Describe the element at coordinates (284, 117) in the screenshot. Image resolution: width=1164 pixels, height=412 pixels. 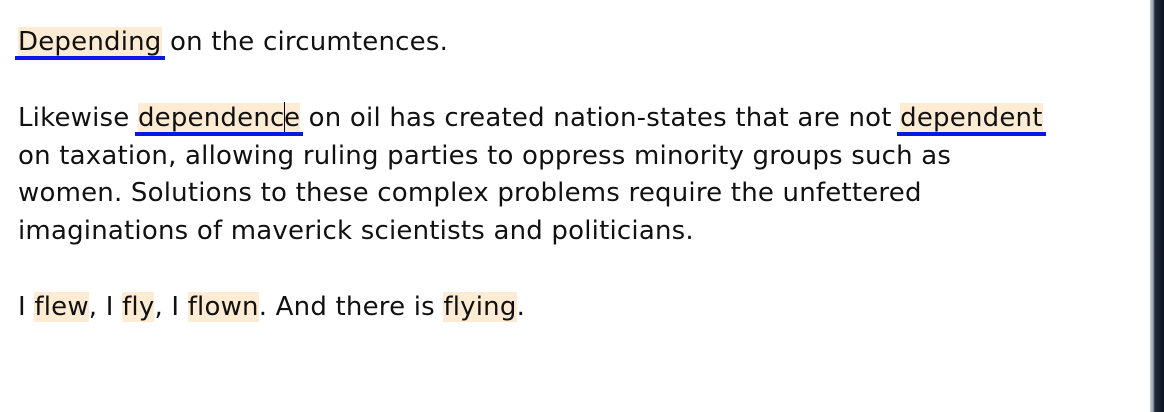
I see `text-caret` at that location.